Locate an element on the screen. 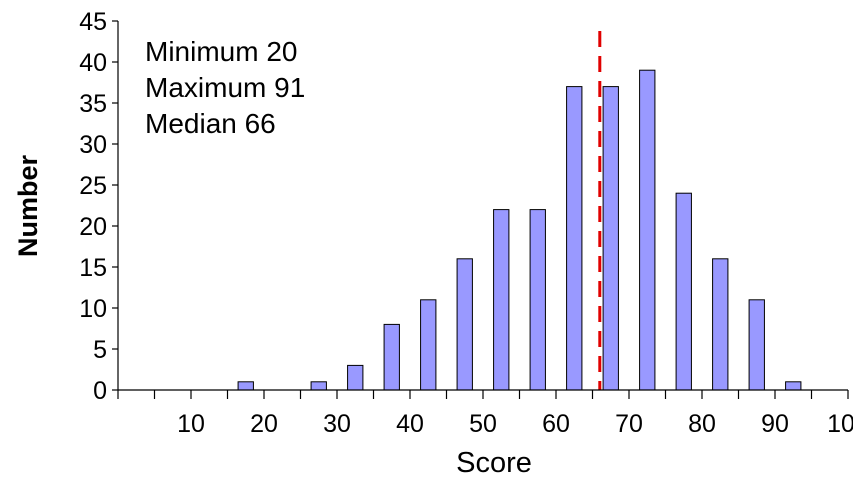 Image resolution: width=853 pixels, height=487 pixels. annotation-maximum: Maximum 91 is located at coordinates (225, 87).